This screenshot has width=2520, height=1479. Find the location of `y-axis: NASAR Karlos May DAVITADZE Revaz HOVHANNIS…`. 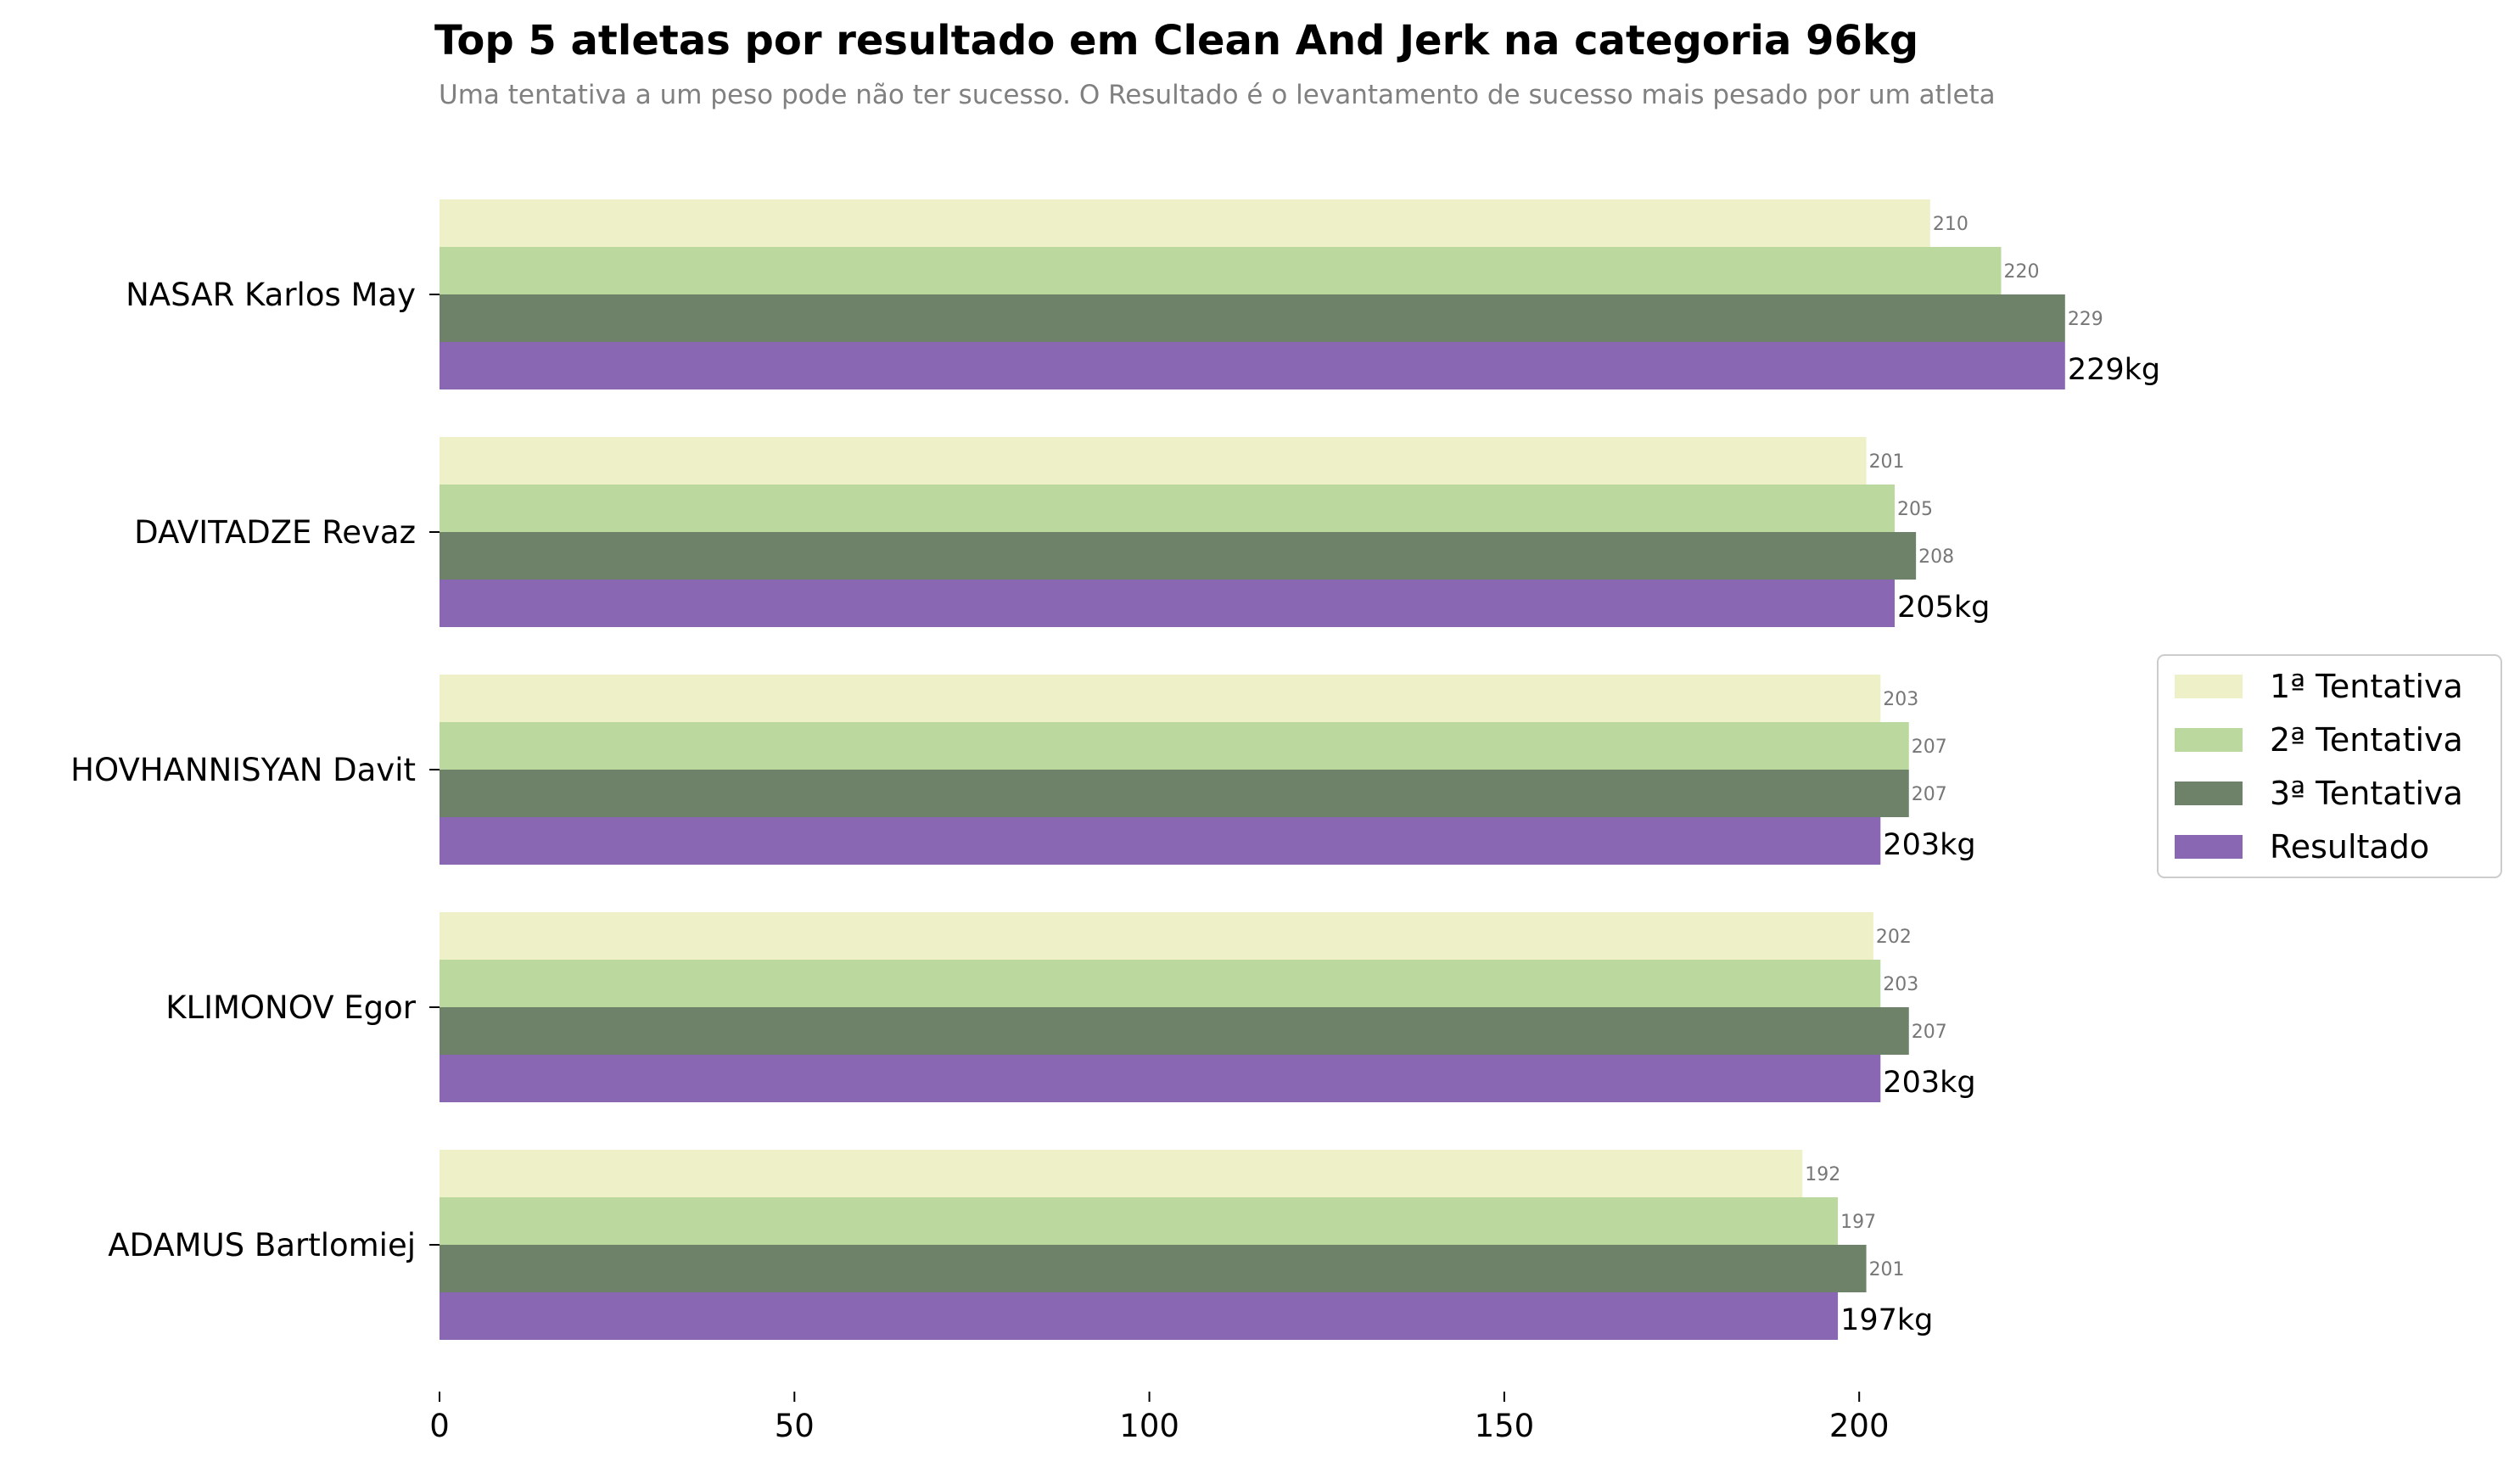

y-axis: NASAR Karlos May DAVITADZE Revaz HOVHANNIS… is located at coordinates (255, 770).